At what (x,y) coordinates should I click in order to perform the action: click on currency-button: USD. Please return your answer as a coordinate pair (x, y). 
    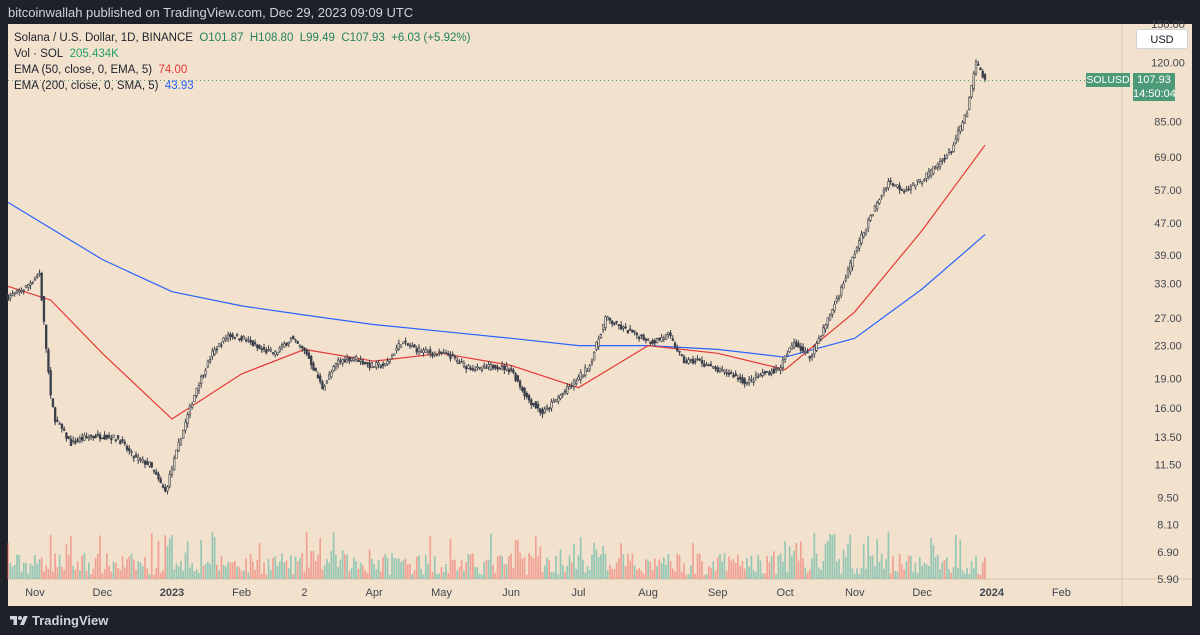
    Looking at the image, I should click on (1162, 39).